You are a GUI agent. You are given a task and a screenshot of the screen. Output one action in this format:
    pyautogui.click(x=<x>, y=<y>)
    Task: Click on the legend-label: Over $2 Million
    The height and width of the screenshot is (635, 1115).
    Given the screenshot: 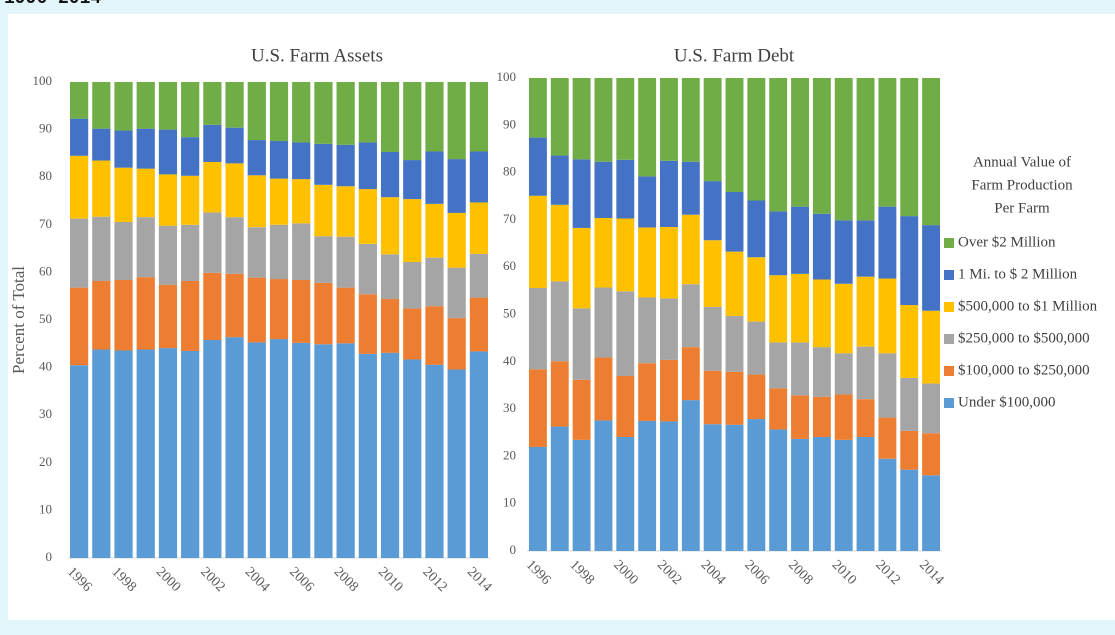 What is the action you would take?
    pyautogui.click(x=1007, y=242)
    